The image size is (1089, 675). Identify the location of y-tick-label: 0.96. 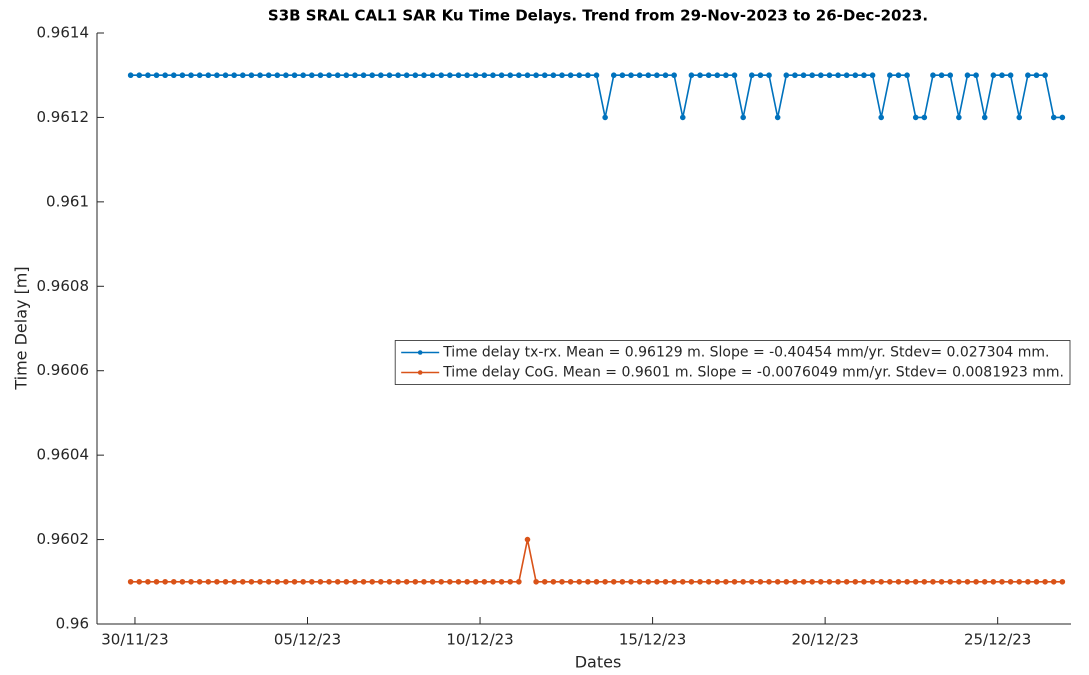
(72, 624).